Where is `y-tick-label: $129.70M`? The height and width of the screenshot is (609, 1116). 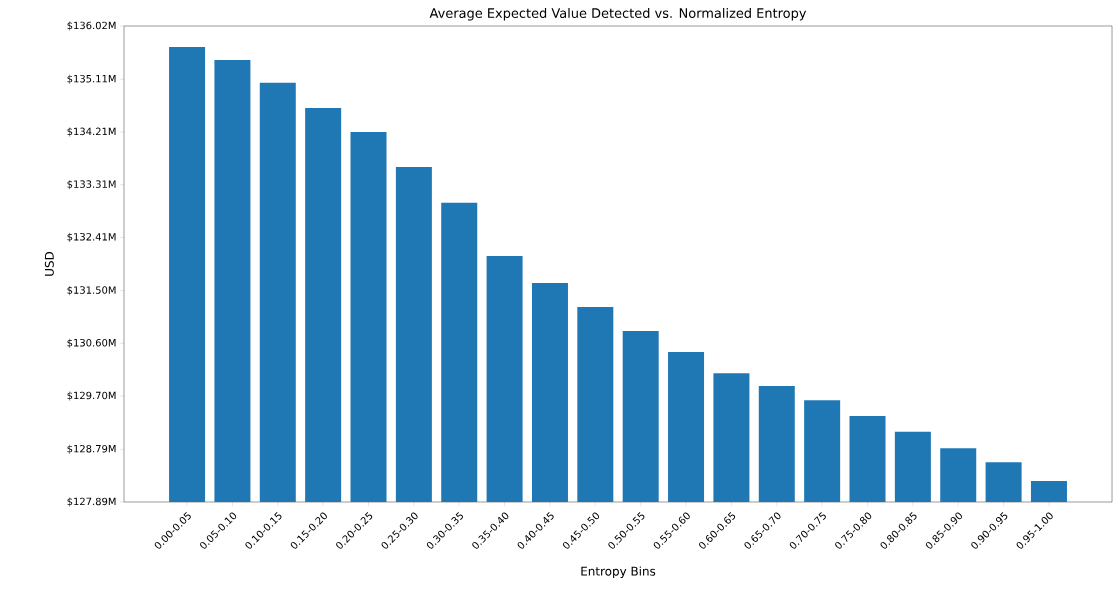 y-tick-label: $129.70M is located at coordinates (91, 396).